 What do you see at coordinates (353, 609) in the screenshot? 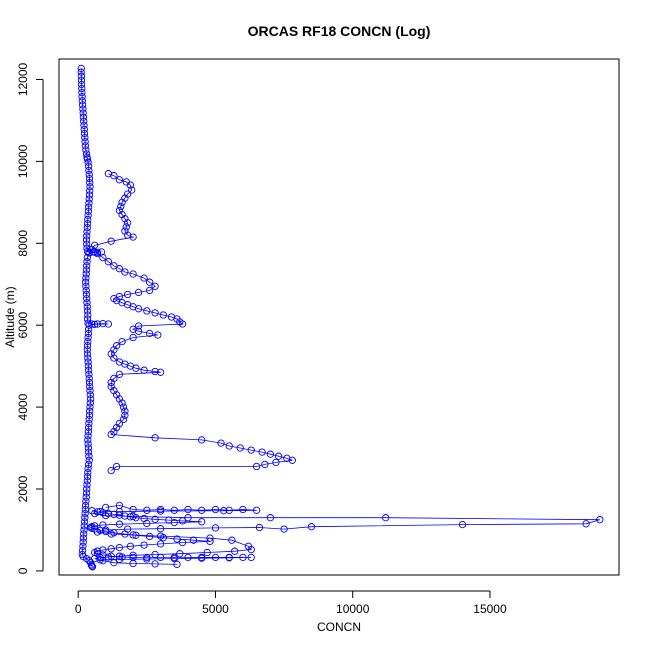
I see `x-tick-label: 10000` at bounding box center [353, 609].